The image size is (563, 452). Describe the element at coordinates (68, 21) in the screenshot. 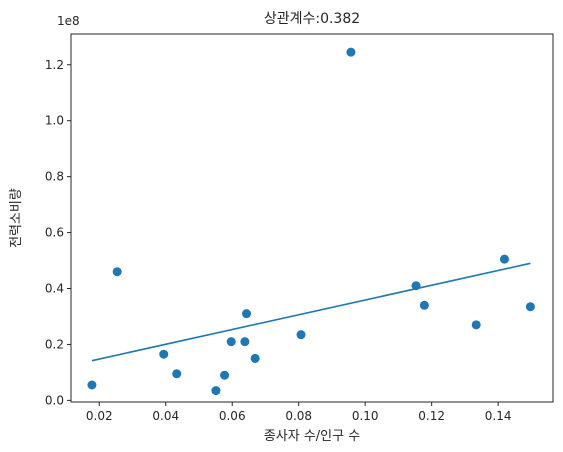

I see `y-axis-offset-text: 1e8` at that location.